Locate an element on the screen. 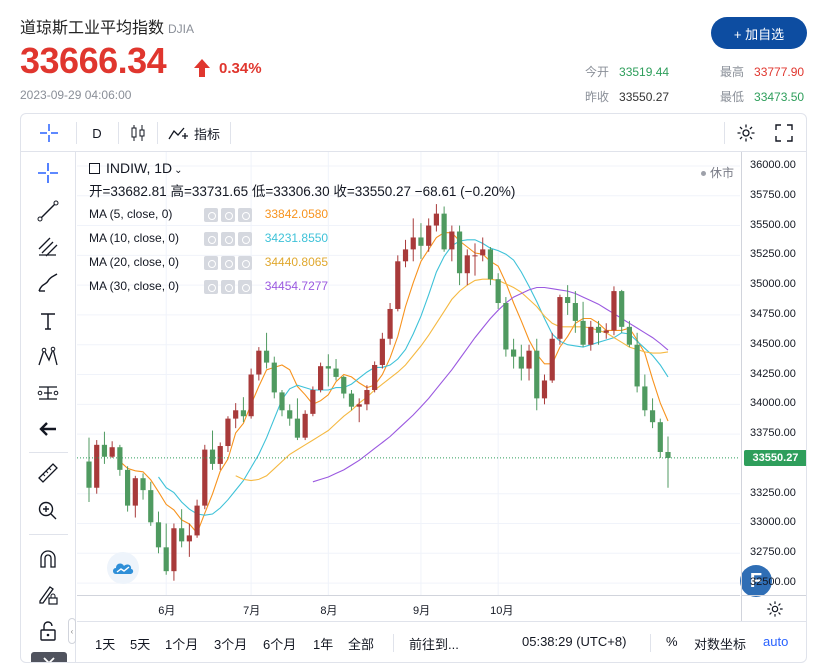 This screenshot has width=816, height=667. magnet-tool is located at coordinates (48, 559).